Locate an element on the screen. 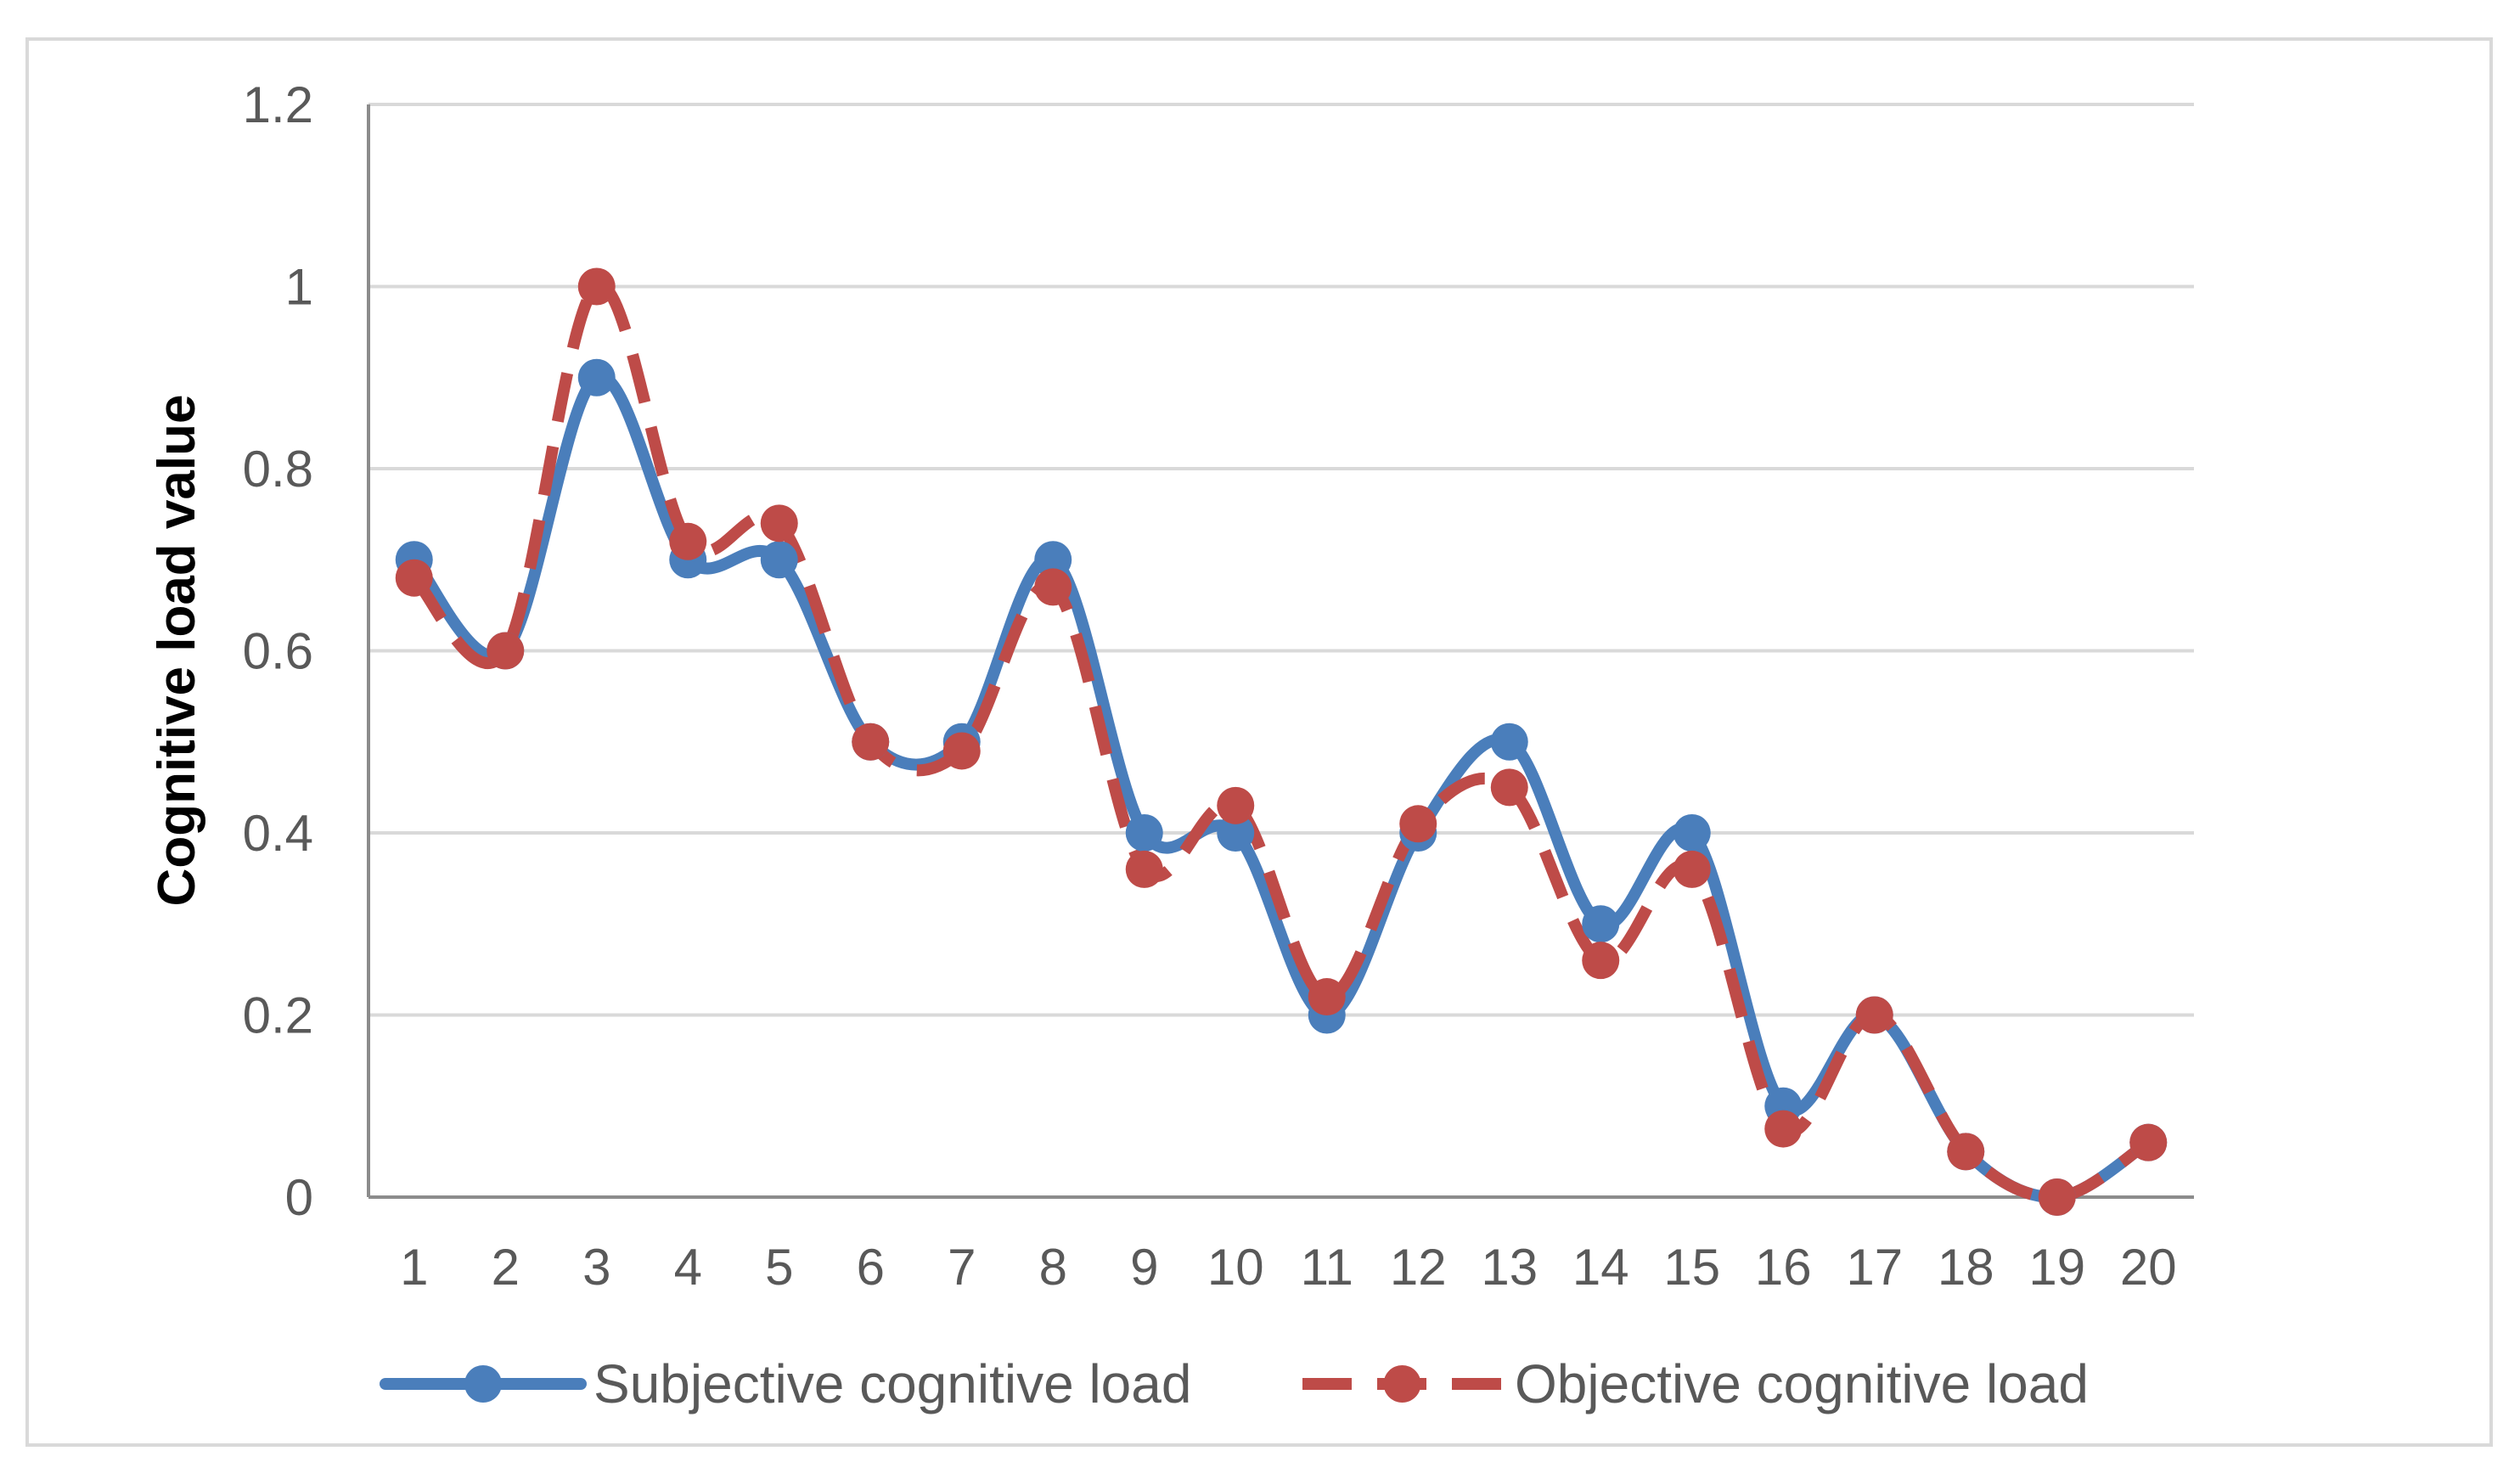 Image resolution: width=2520 pixels, height=1479 pixels. x-tick-label: 8 is located at coordinates (1053, 1267).